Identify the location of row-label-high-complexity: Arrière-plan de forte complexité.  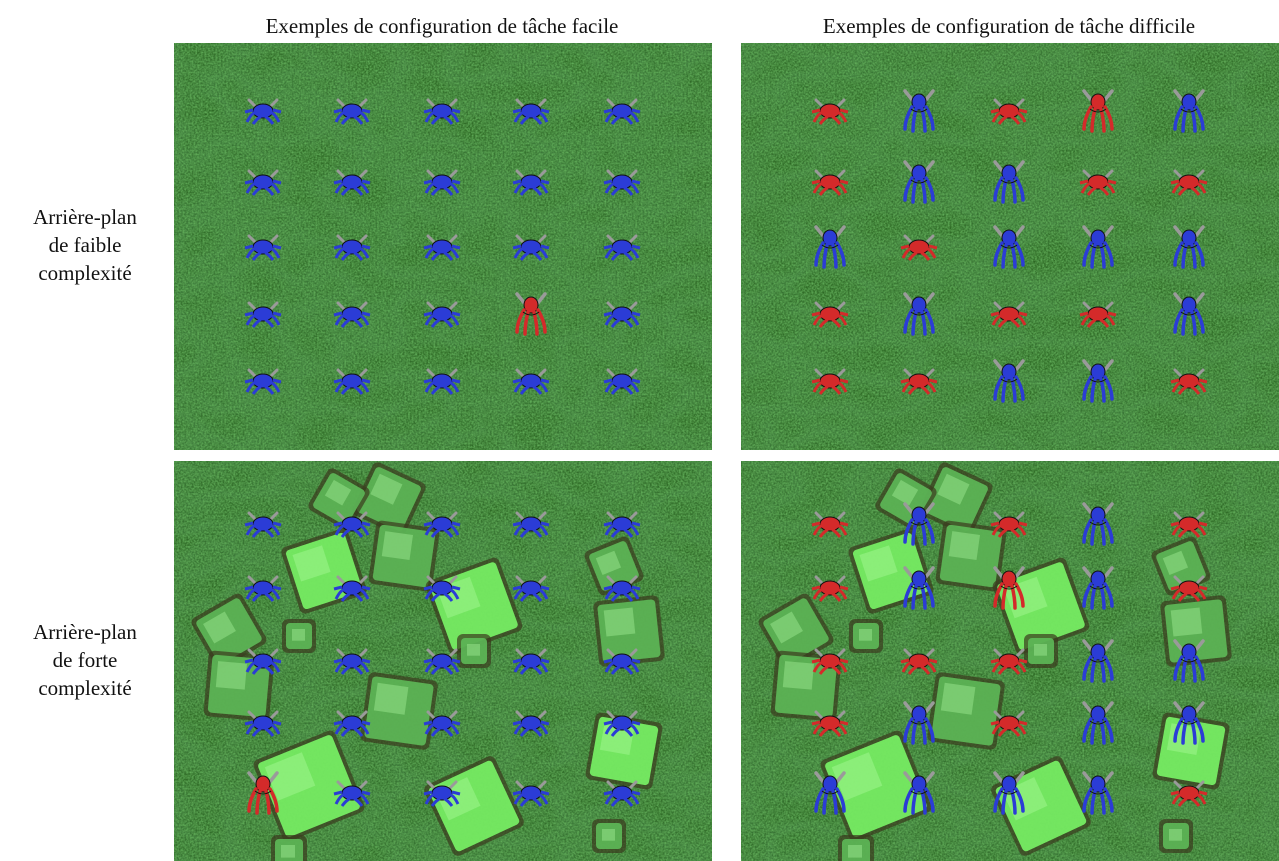
(85, 660).